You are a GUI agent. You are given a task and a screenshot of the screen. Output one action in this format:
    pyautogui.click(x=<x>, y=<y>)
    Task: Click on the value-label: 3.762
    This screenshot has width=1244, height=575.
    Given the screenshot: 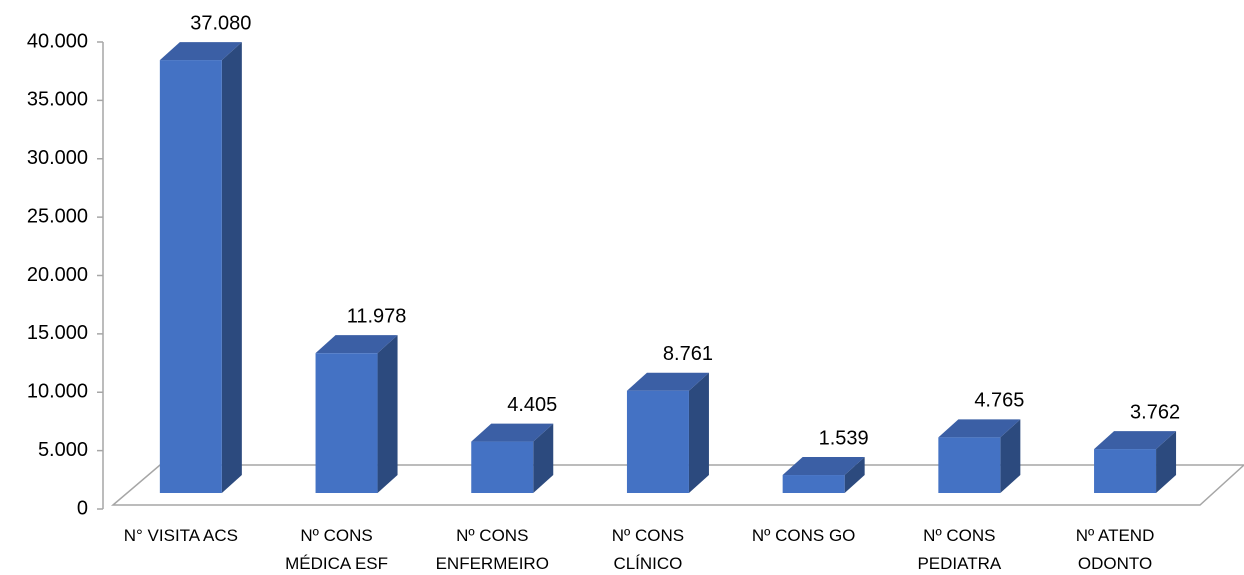 What is the action you would take?
    pyautogui.click(x=1155, y=412)
    